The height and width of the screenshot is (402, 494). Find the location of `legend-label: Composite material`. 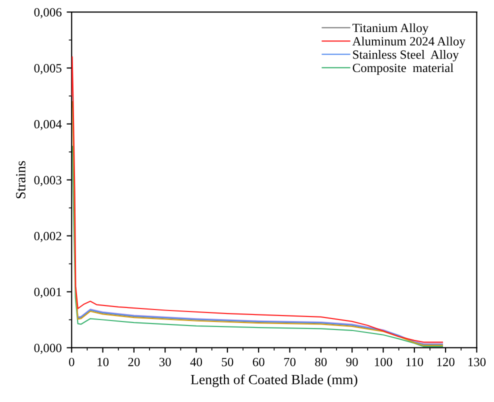

legend-label: Composite material is located at coordinates (403, 69).